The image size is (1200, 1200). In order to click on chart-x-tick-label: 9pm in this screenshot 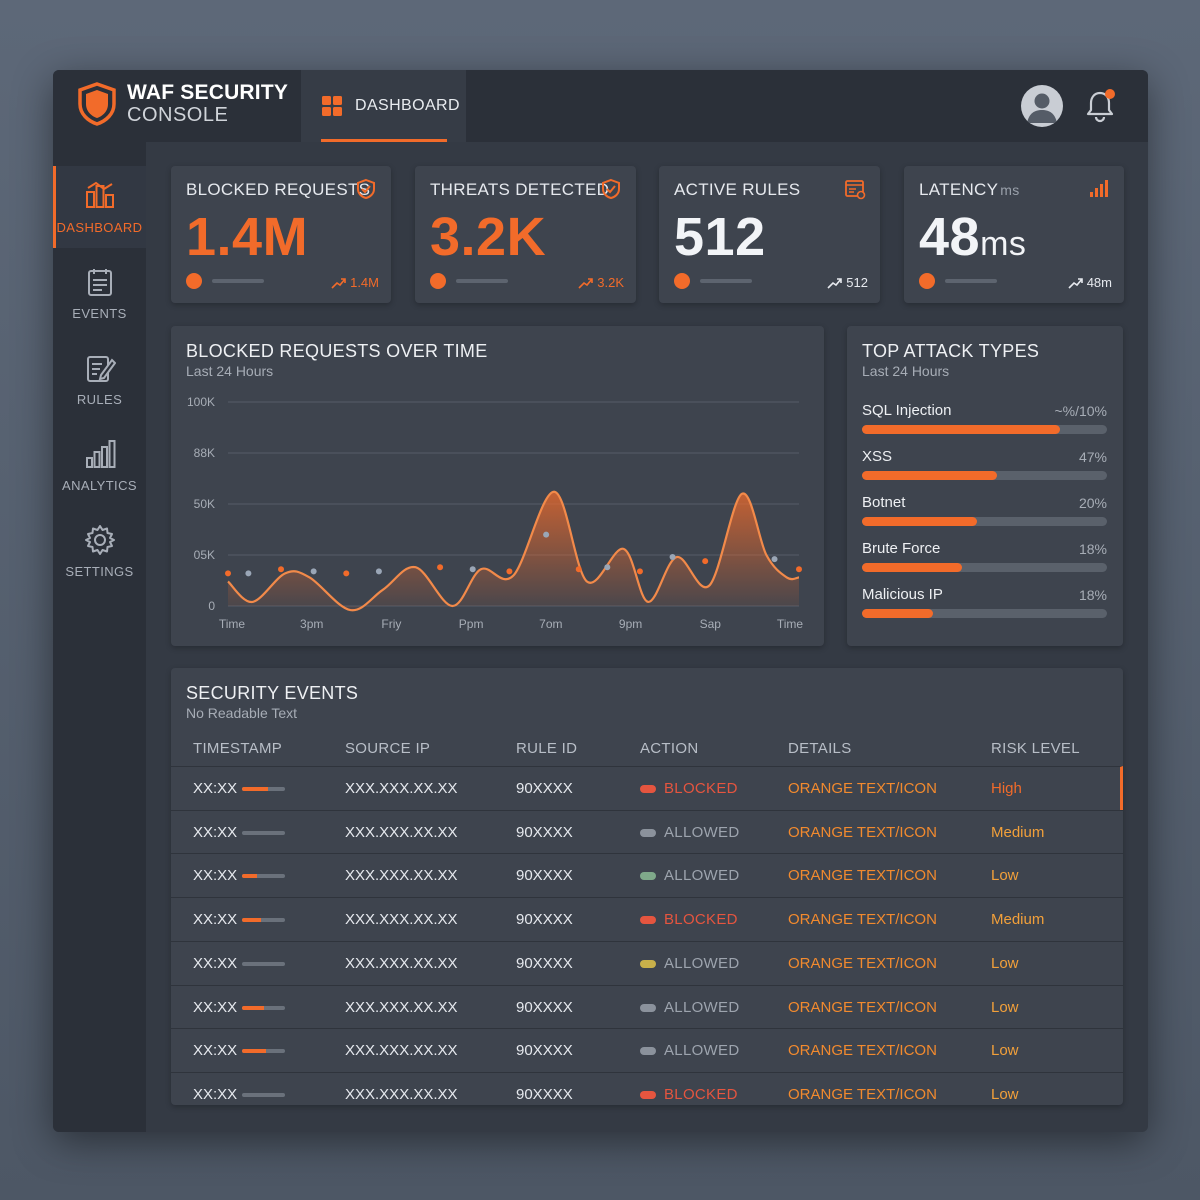, I will do `click(630, 624)`.